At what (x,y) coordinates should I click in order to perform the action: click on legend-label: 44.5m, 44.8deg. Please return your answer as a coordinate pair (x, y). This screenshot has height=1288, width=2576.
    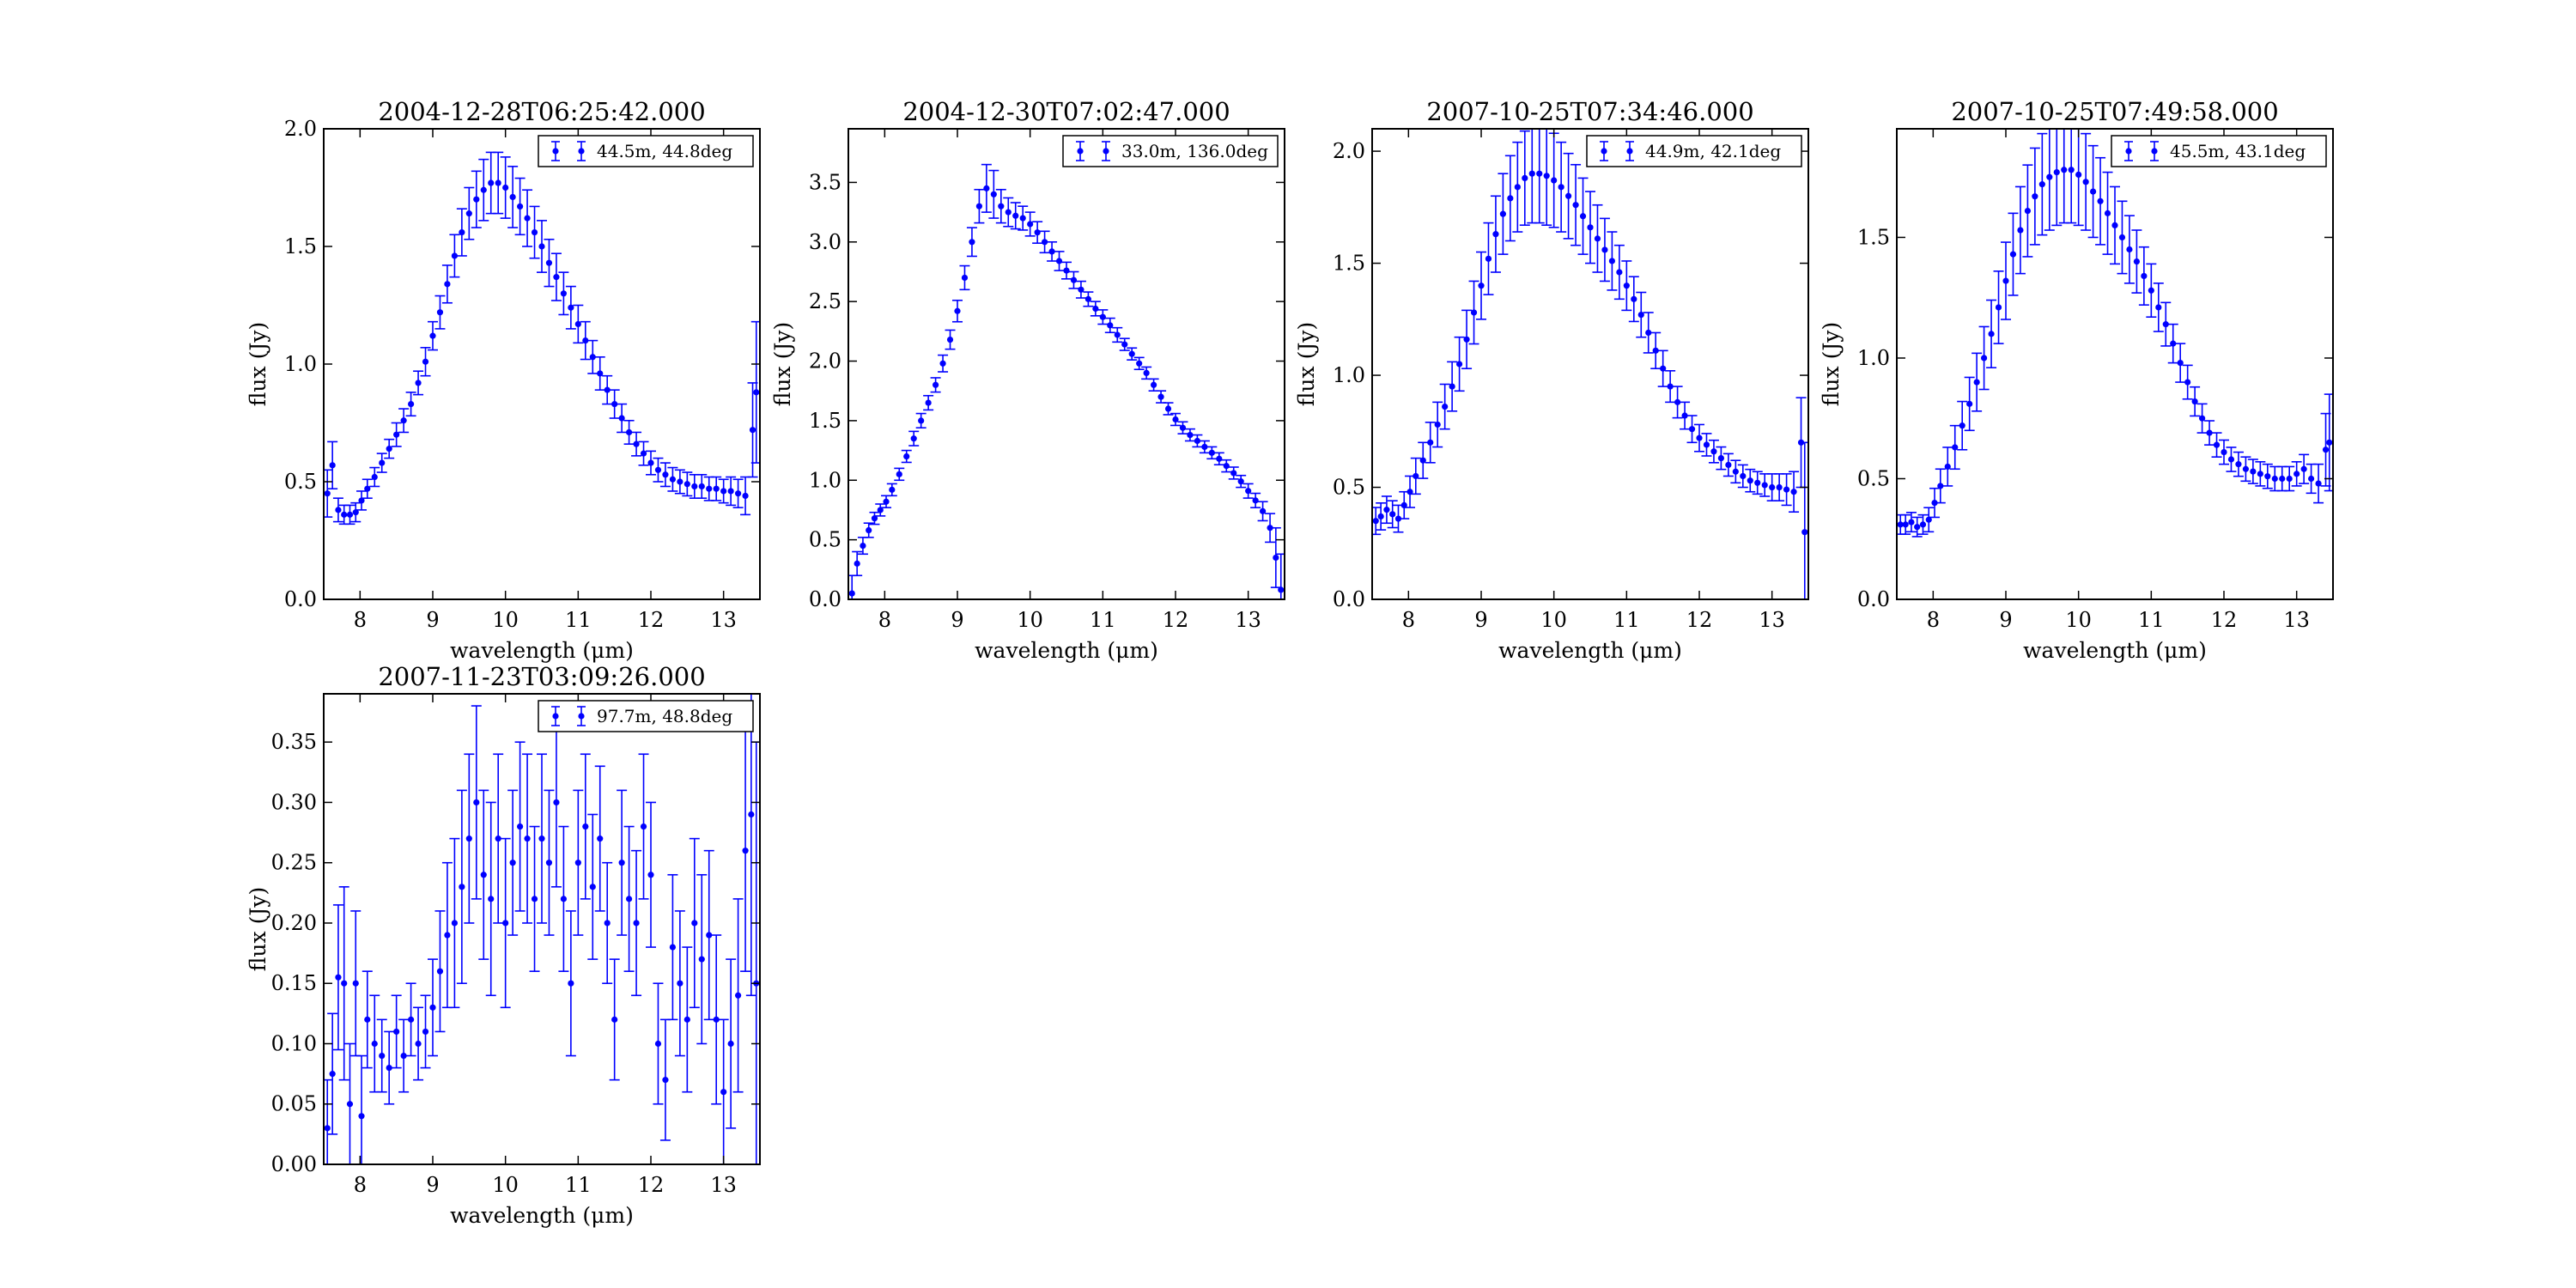
    Looking at the image, I should click on (664, 151).